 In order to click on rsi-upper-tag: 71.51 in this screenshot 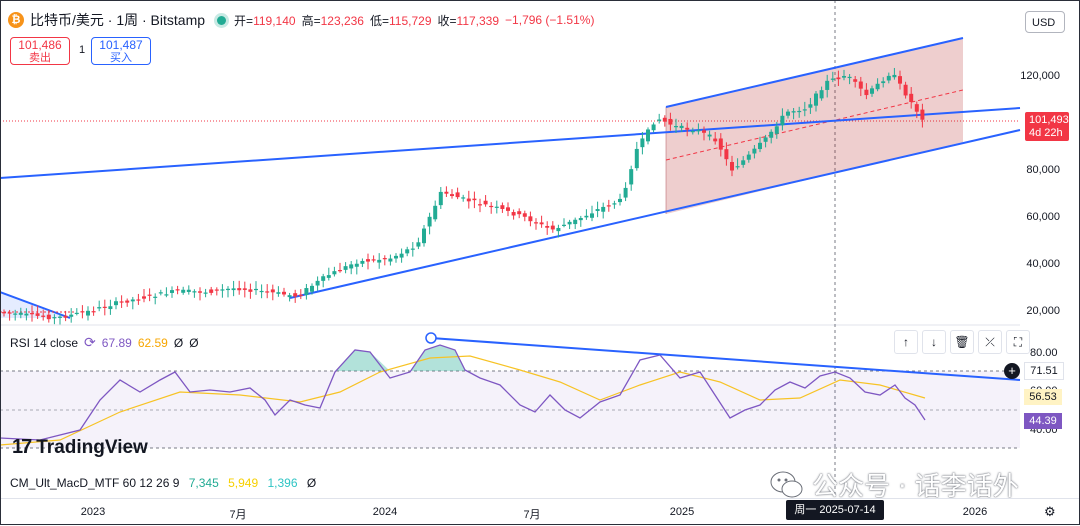, I will do `click(1044, 371)`.